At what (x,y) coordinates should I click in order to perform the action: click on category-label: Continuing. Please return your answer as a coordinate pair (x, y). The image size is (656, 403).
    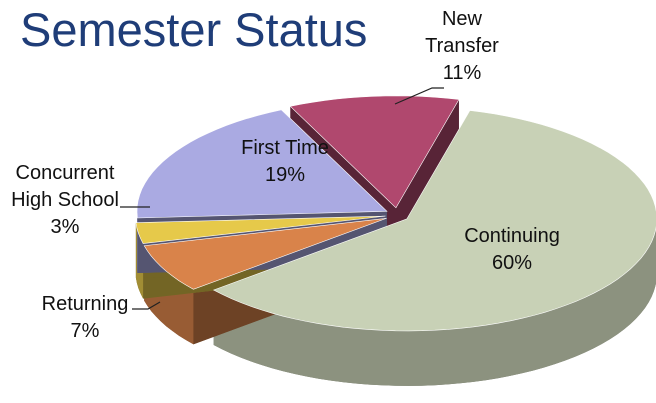
    Looking at the image, I should click on (512, 236).